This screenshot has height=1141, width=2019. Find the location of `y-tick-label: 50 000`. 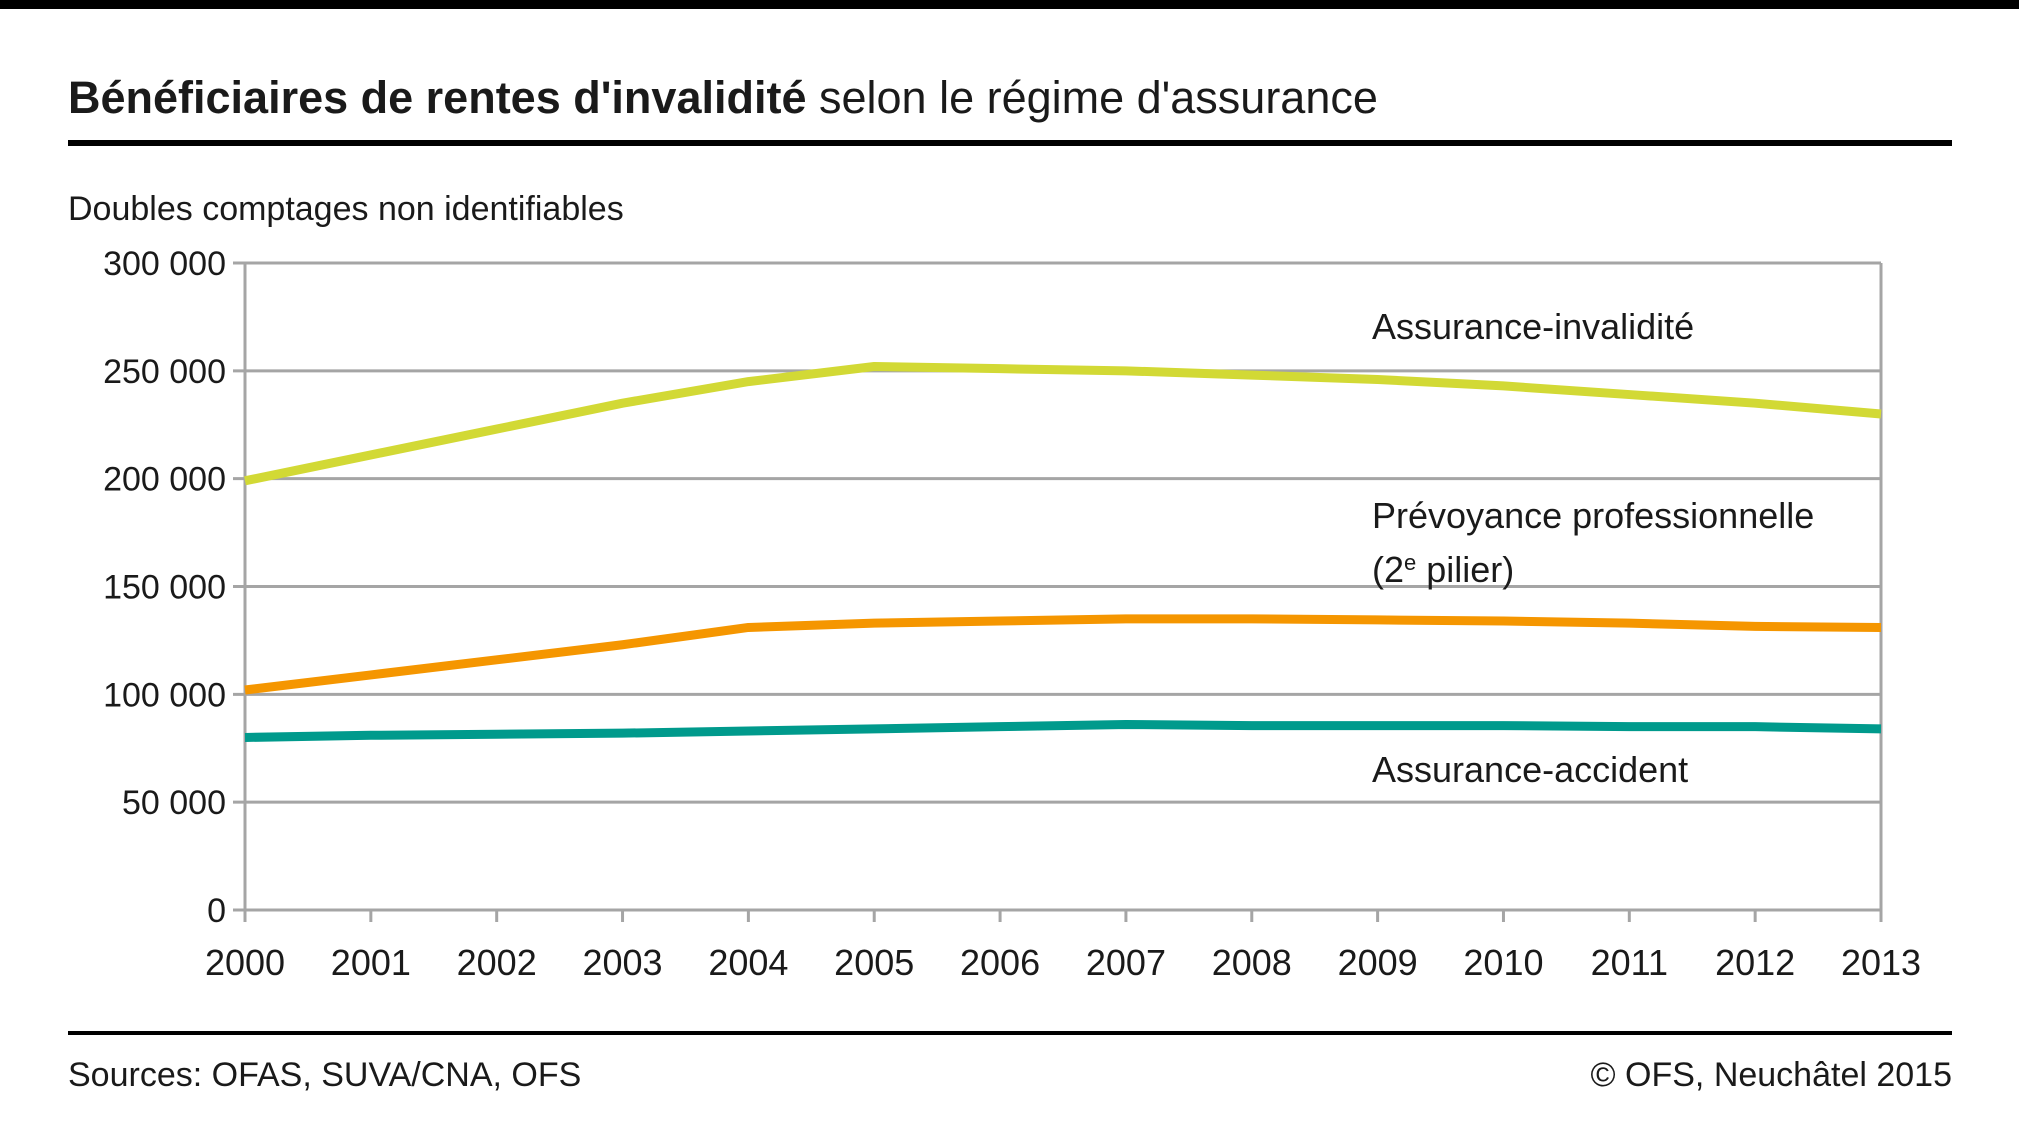

y-tick-label: 50 000 is located at coordinates (174, 803).